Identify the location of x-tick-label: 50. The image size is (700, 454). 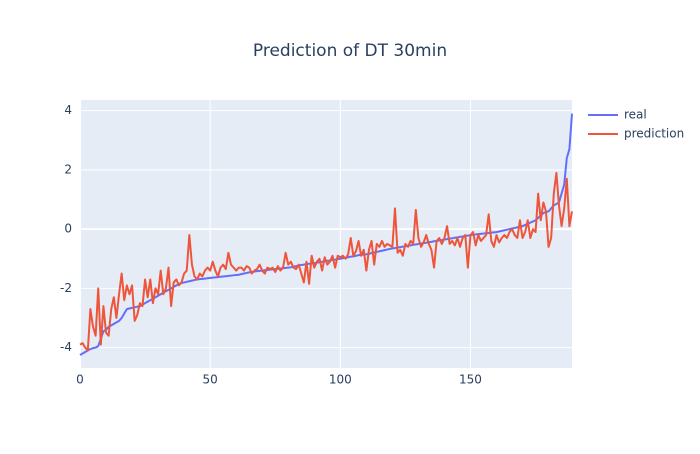
(210, 380).